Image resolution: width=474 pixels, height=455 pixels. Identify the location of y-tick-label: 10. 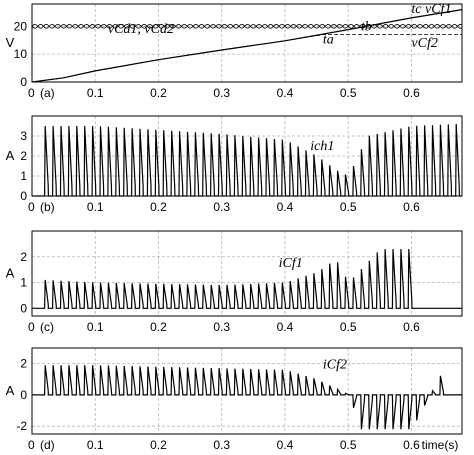
(21, 54).